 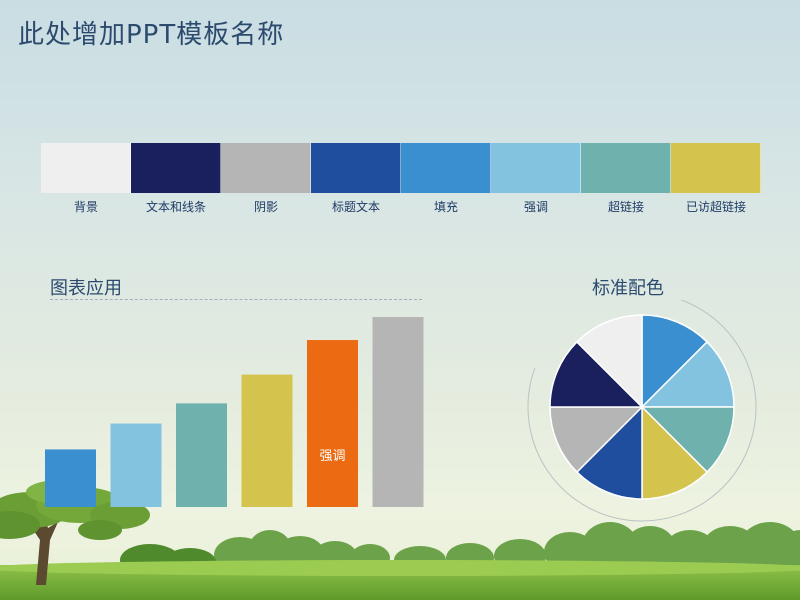 What do you see at coordinates (445, 207) in the screenshot?
I see `swatch-label: 填充` at bounding box center [445, 207].